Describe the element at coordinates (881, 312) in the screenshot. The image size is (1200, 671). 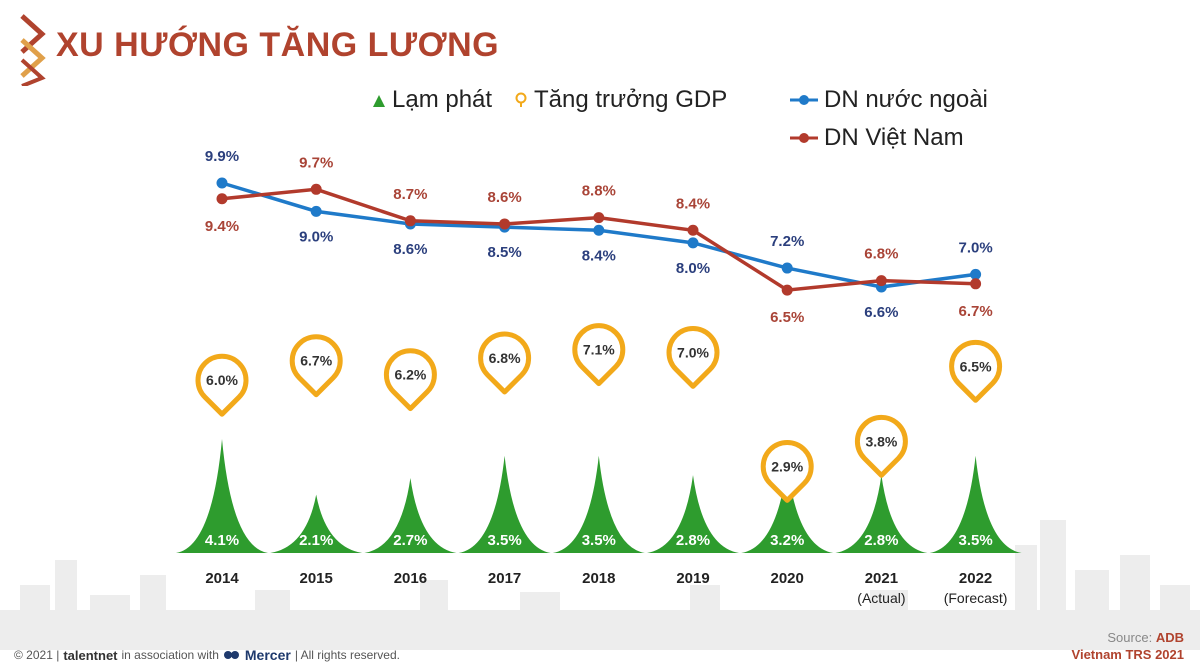
I see `foreign-value-label: 6.6%` at that location.